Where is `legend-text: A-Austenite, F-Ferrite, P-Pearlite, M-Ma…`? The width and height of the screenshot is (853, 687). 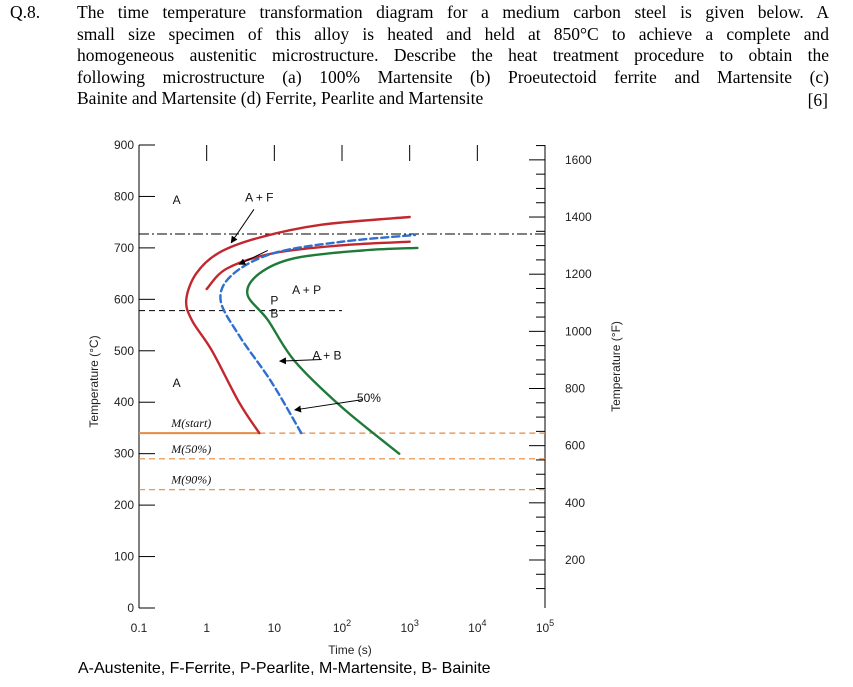
legend-text: A-Austenite, F-Ferrite, P-Pearlite, M-Ma… is located at coordinates (284, 668).